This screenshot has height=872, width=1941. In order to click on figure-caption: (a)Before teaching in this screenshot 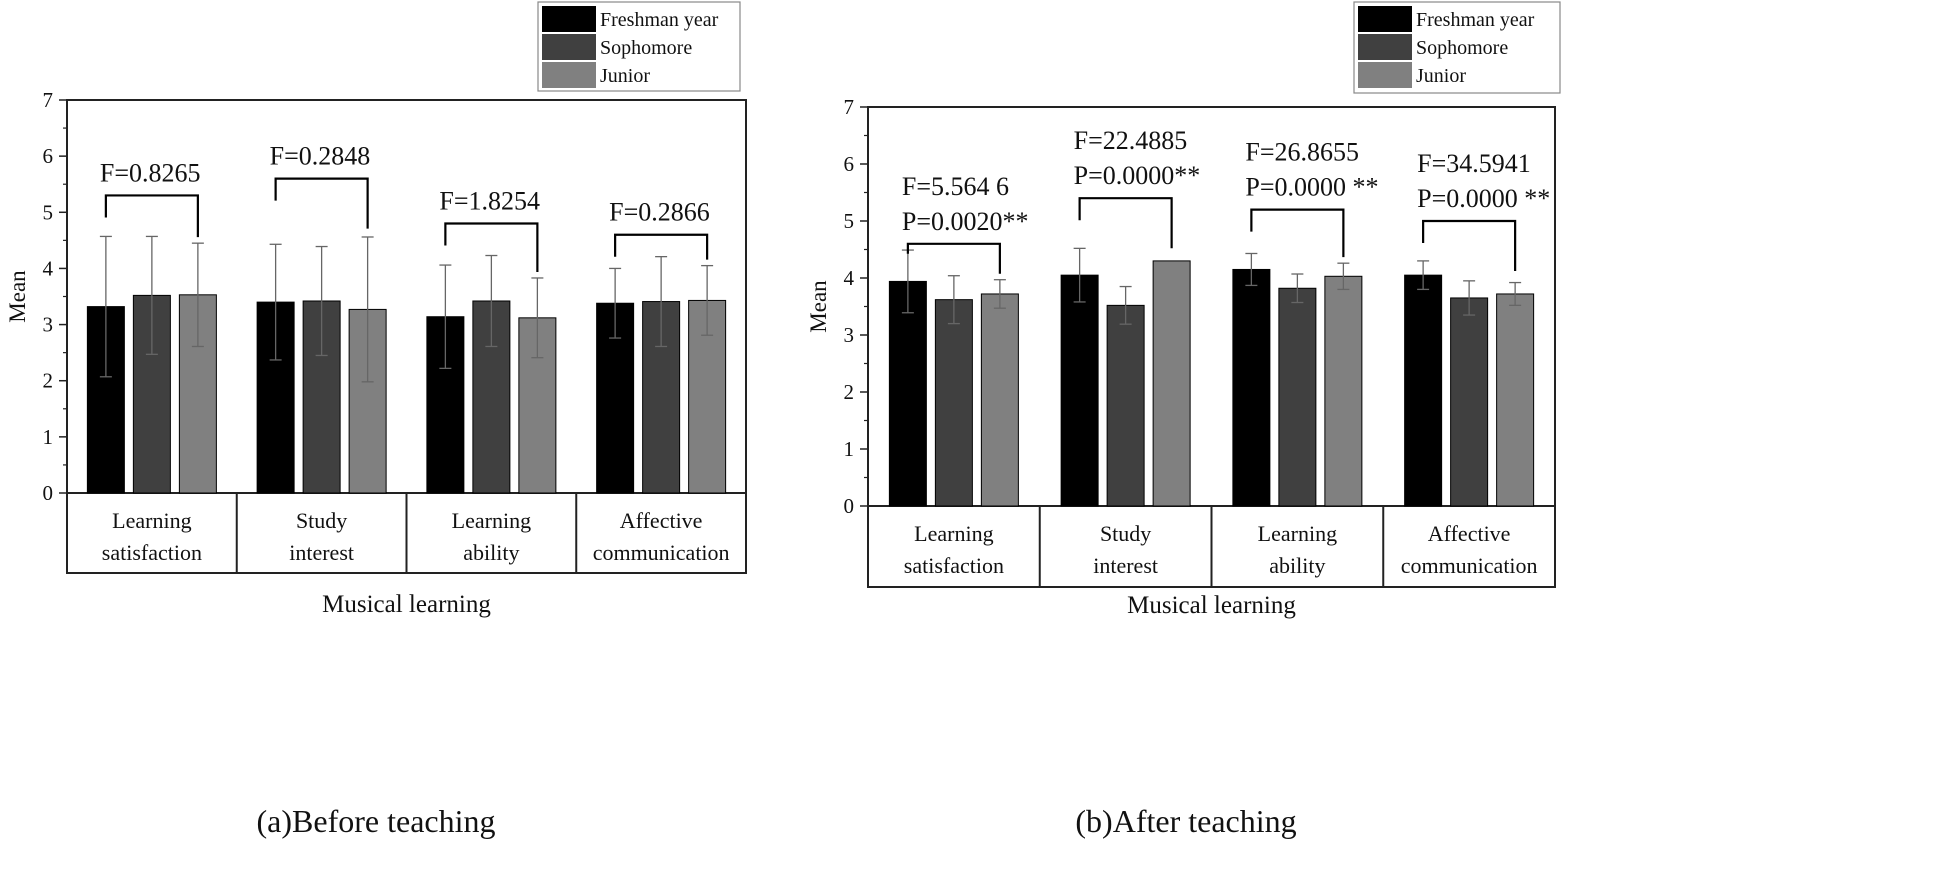, I will do `click(376, 821)`.